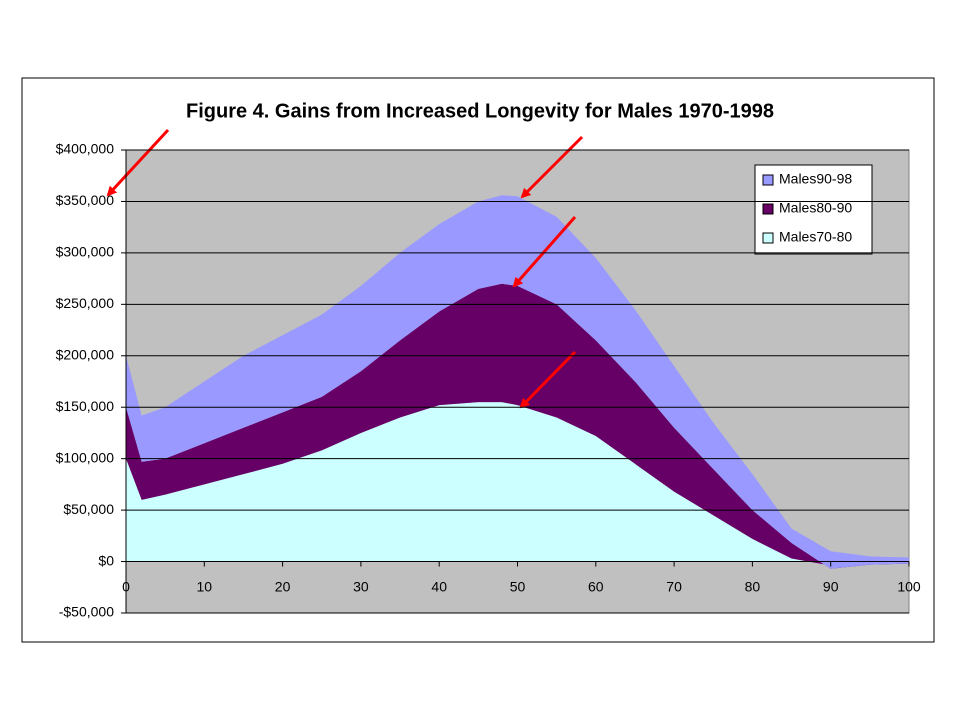 The image size is (960, 725). I want to click on x-tick-label: 70, so click(674, 586).